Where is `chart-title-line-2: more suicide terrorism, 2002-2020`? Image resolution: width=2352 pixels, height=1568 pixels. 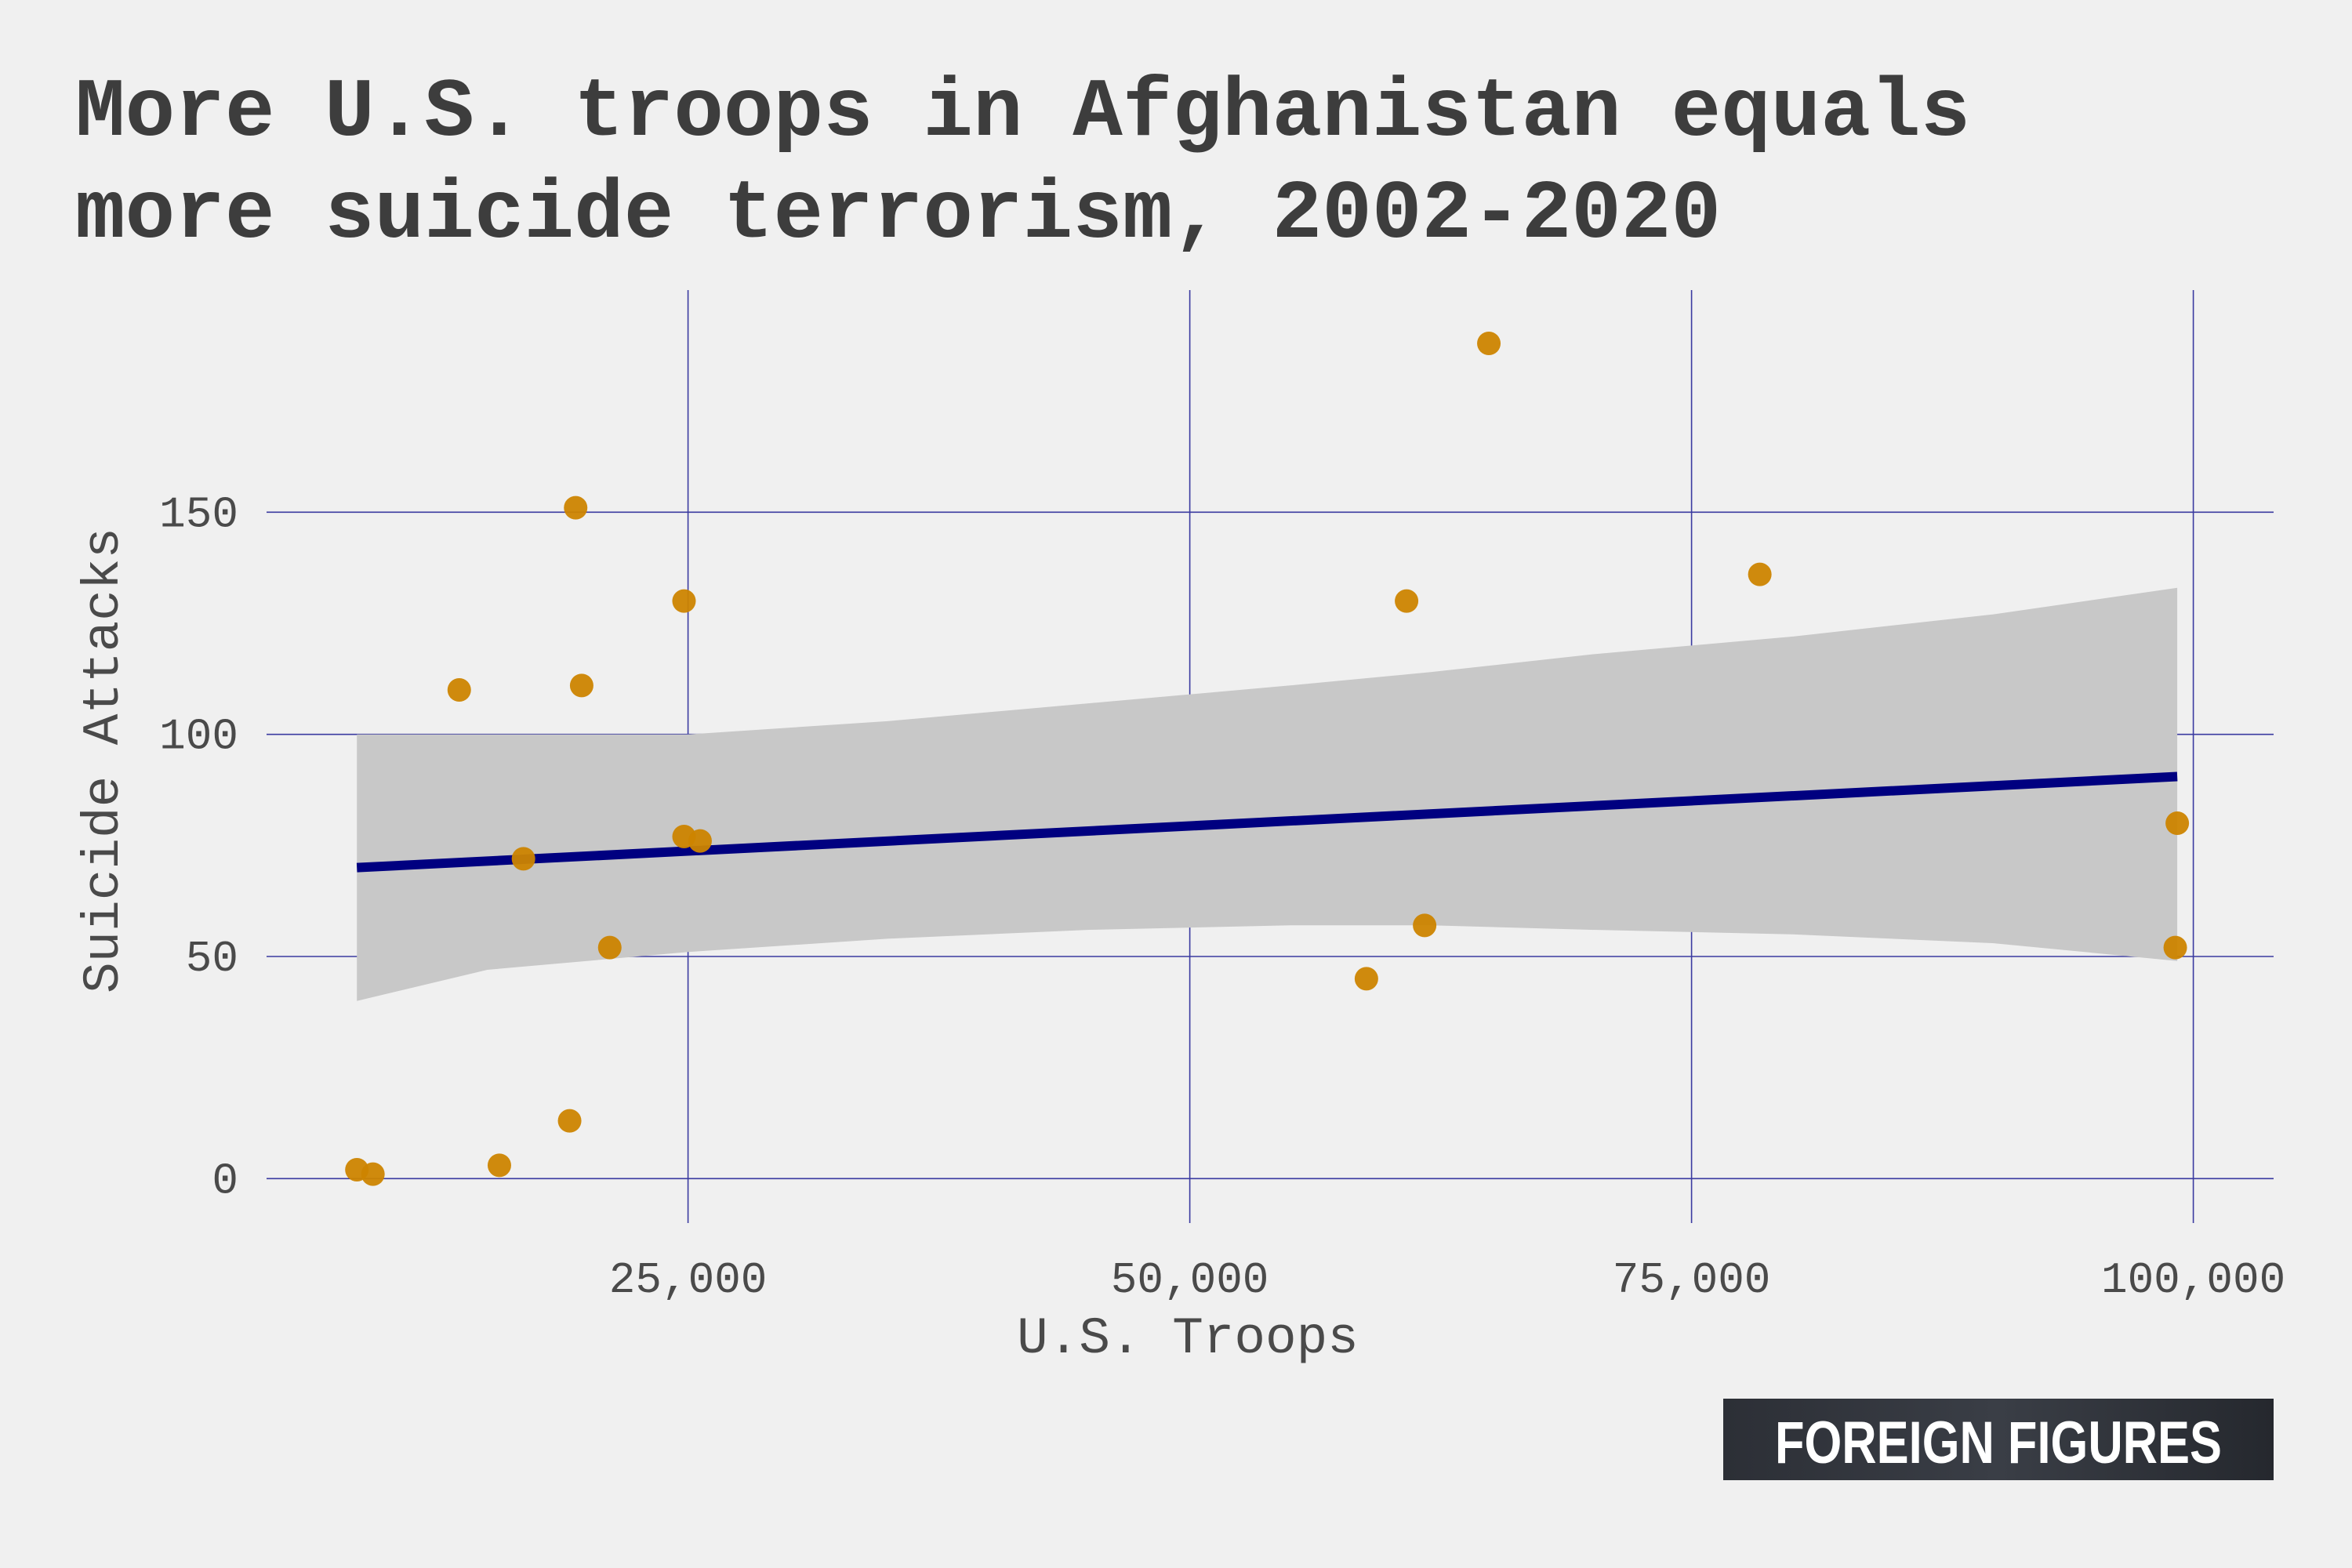
chart-title-line-2: more suicide terrorism, 2002-2020 is located at coordinates (898, 215).